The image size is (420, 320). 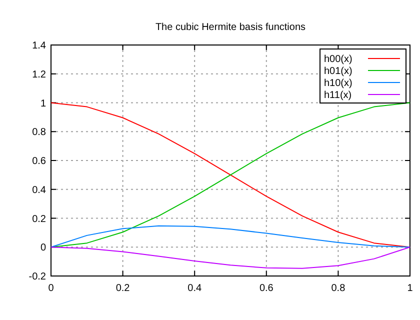 I want to click on x-tick-label: 0.2, so click(x=123, y=288).